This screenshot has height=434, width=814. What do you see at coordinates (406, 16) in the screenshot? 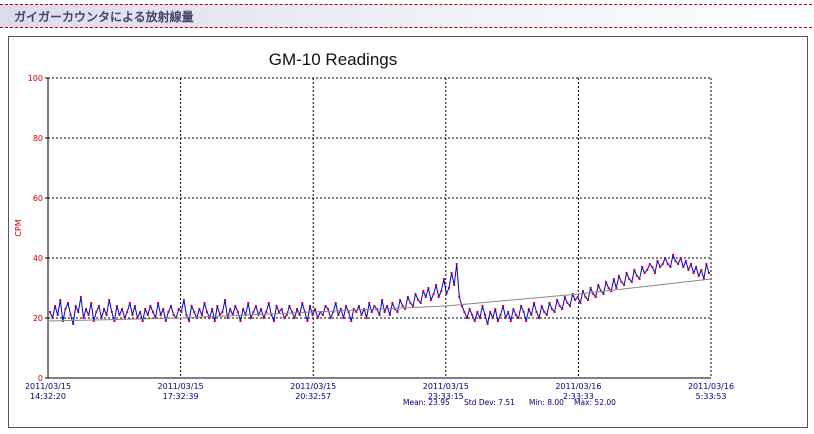
I see `section-header: ガイガーカウンタによる放射線量` at bounding box center [406, 16].